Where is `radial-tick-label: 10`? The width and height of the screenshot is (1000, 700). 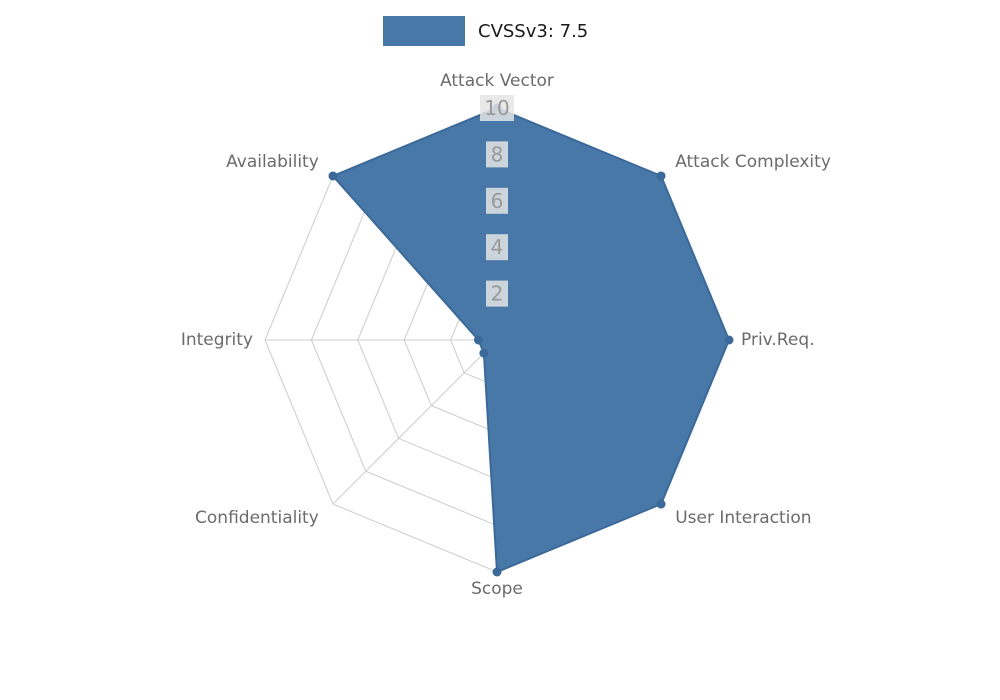 radial-tick-label: 10 is located at coordinates (496, 108).